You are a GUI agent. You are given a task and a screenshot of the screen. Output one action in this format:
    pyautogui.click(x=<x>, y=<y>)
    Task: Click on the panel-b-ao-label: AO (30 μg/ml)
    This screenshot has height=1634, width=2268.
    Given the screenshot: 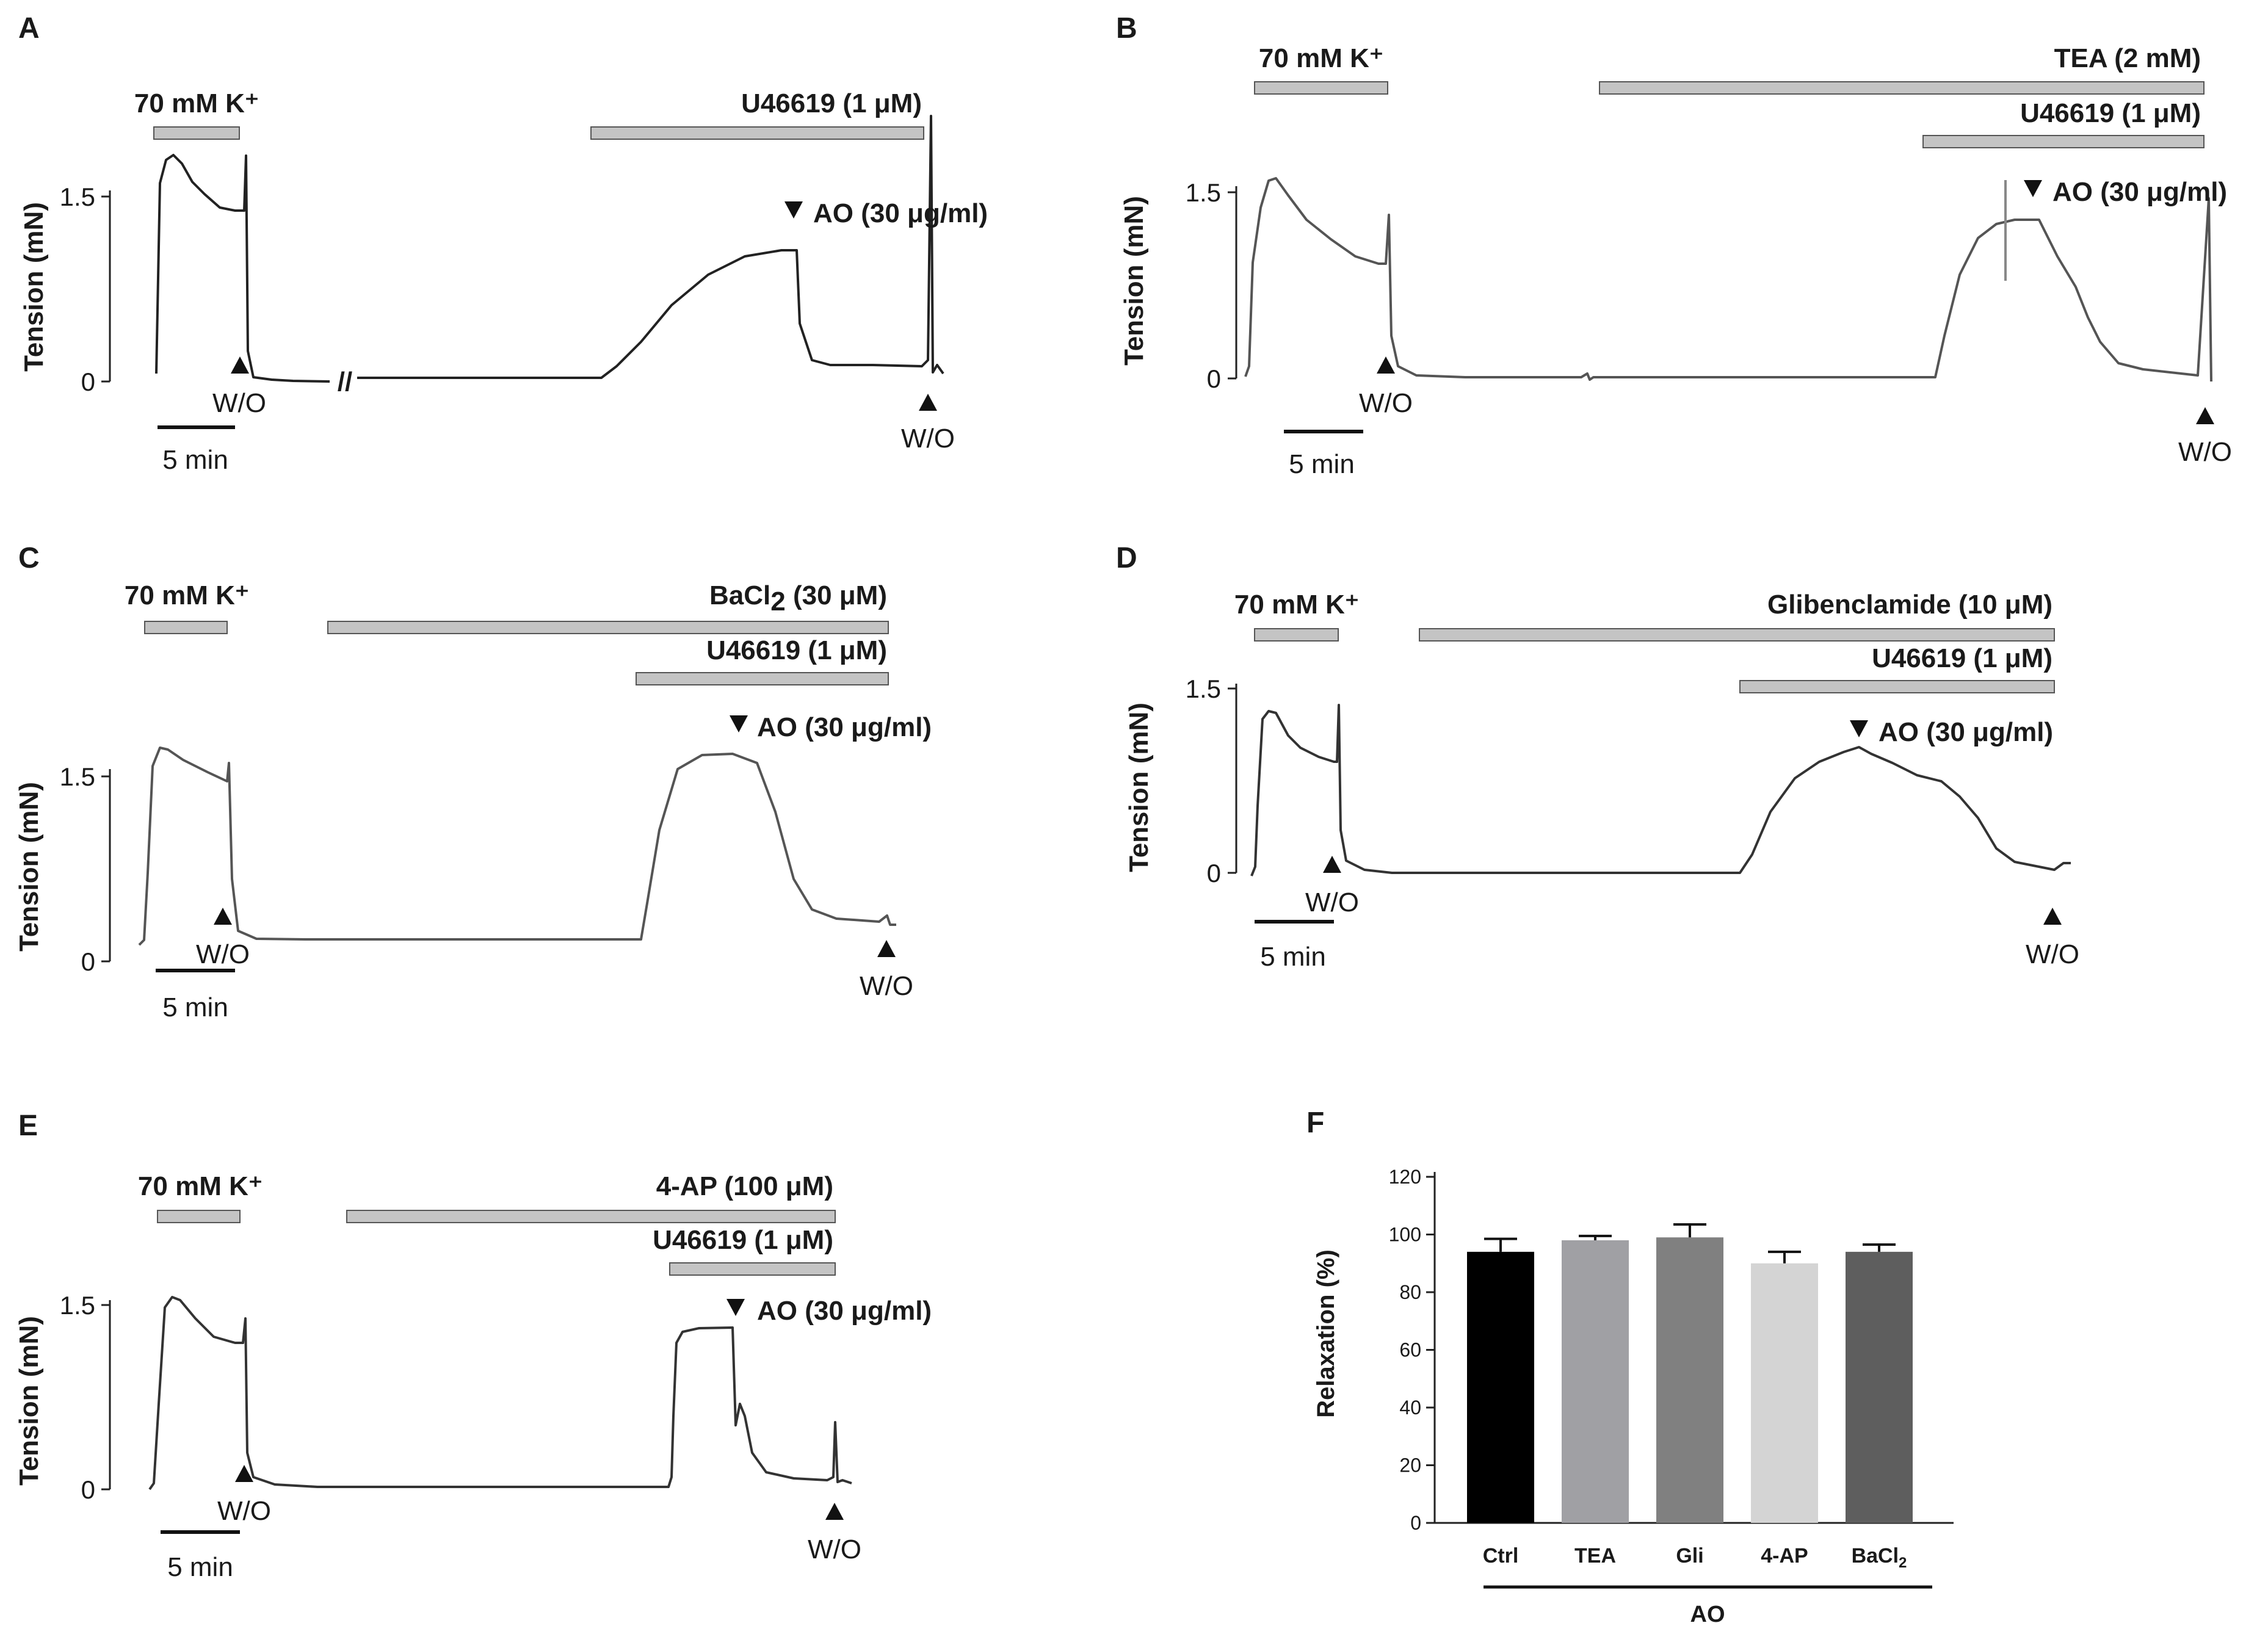 What is the action you would take?
    pyautogui.click(x=2139, y=192)
    